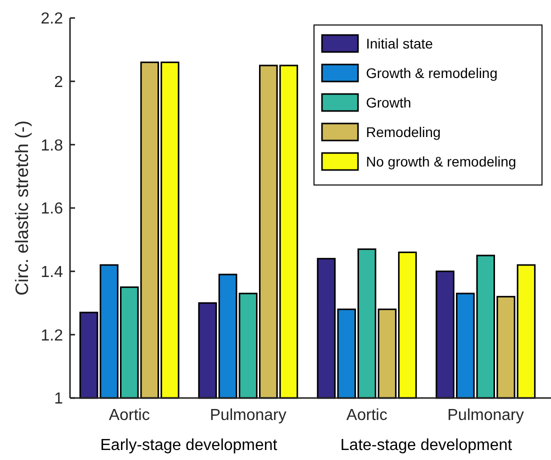 The width and height of the screenshot is (551, 460). I want to click on y-axis-title: Circ. elastic stretch (-), so click(22, 208).